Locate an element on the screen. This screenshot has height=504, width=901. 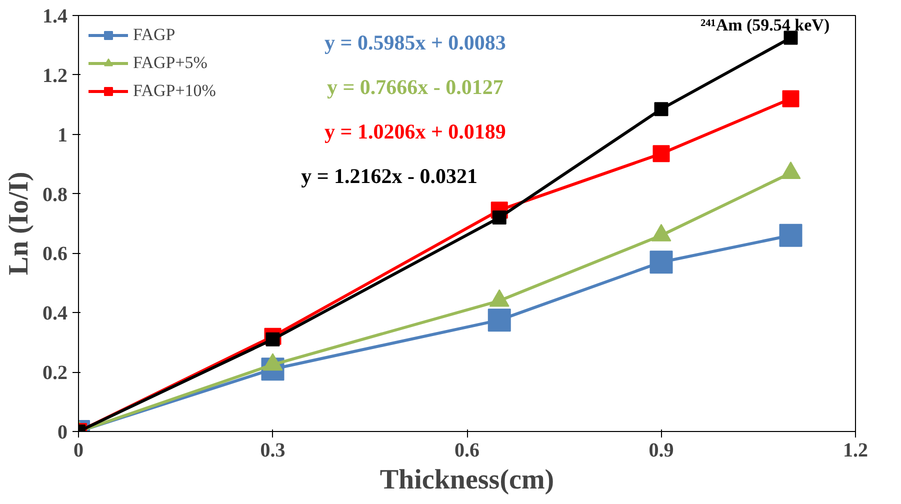
y-tick-label: 0.2 is located at coordinates (55, 373).